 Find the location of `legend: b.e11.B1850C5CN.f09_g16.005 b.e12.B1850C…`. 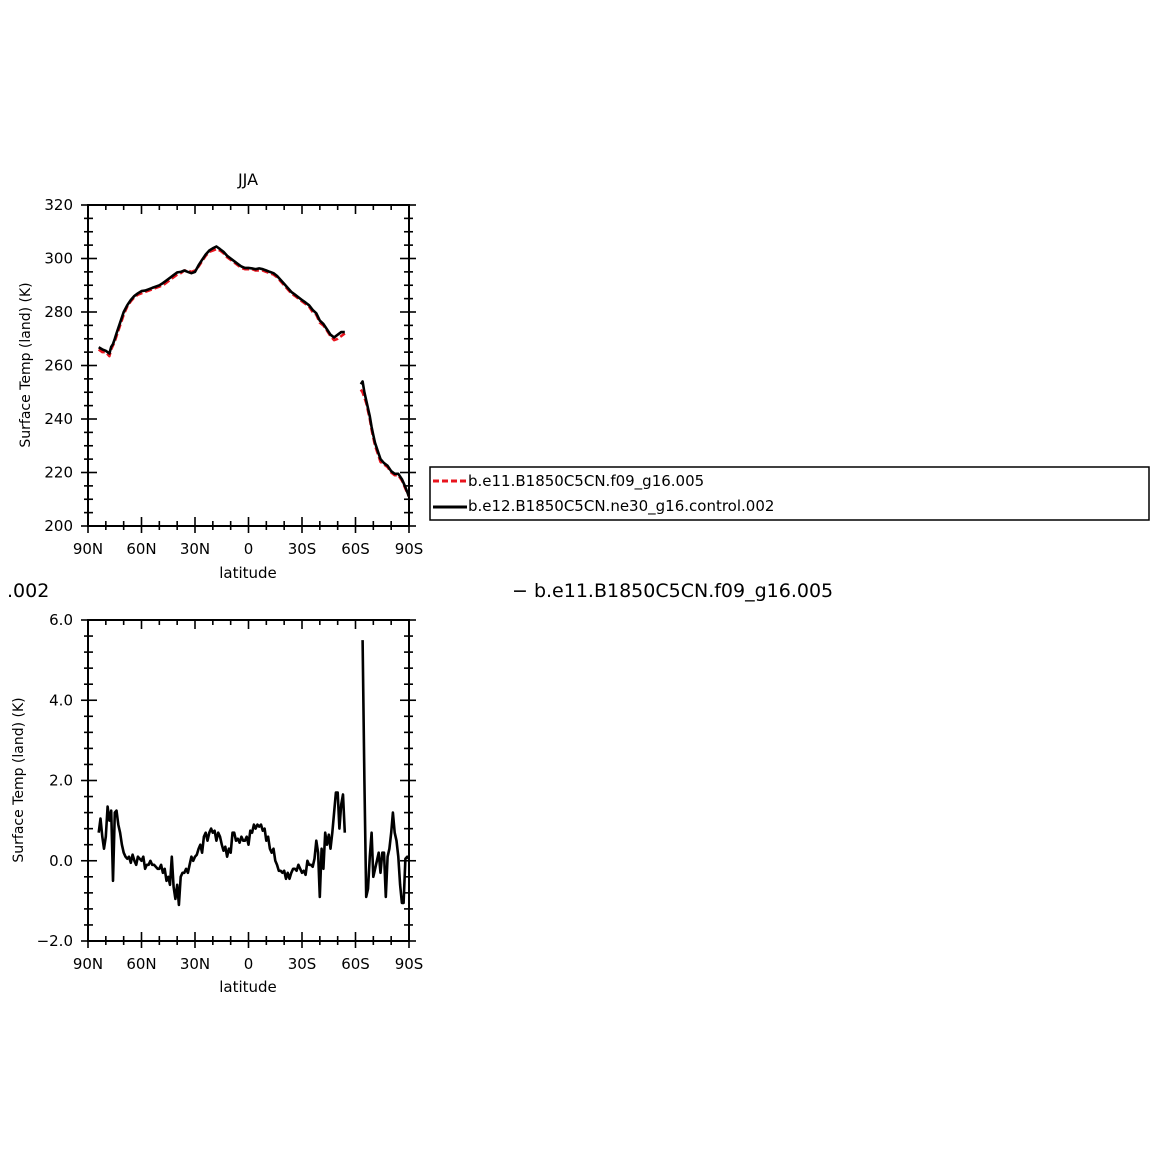

legend: b.e11.B1850C5CN.f09_g16.005 b.e12.B1850C… is located at coordinates (789, 493).